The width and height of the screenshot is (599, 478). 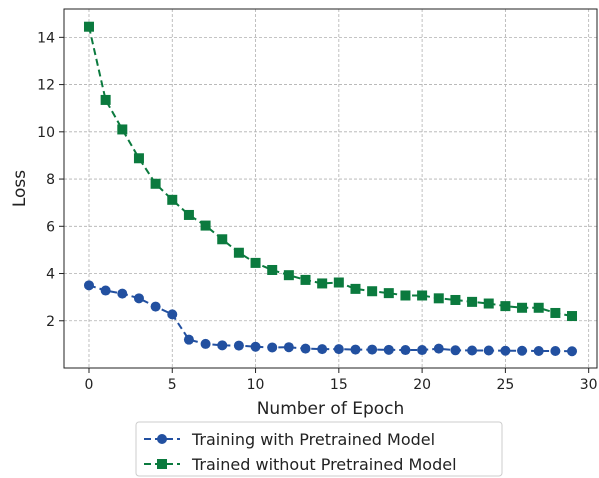 What do you see at coordinates (256, 385) in the screenshot?
I see `x-tick-label: 10` at bounding box center [256, 385].